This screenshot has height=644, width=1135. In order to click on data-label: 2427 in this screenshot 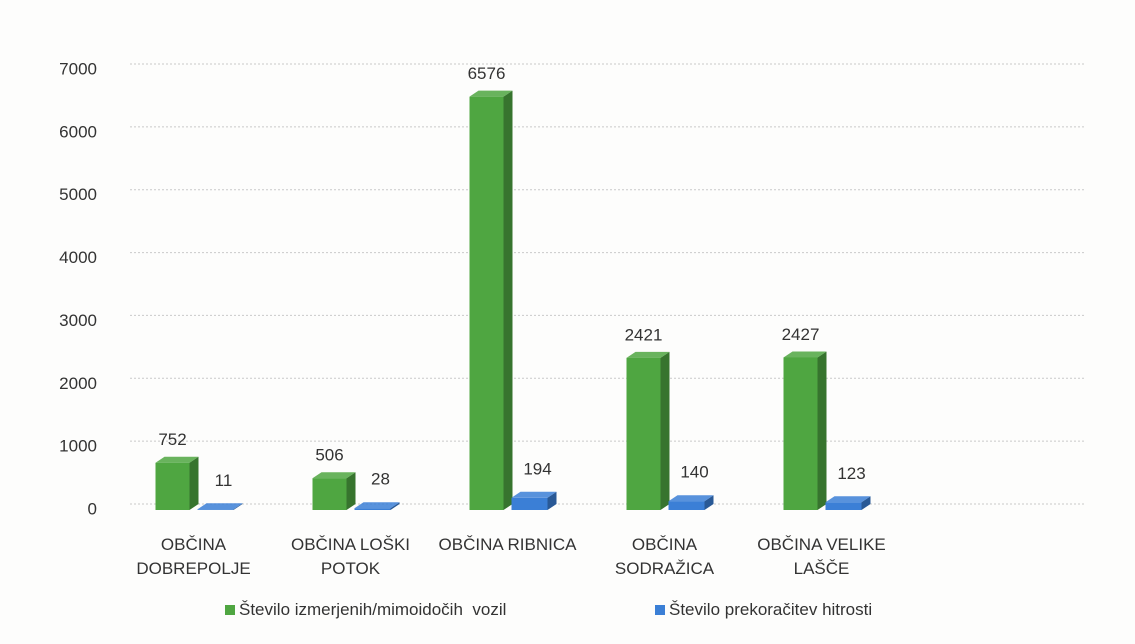, I will do `click(801, 334)`.